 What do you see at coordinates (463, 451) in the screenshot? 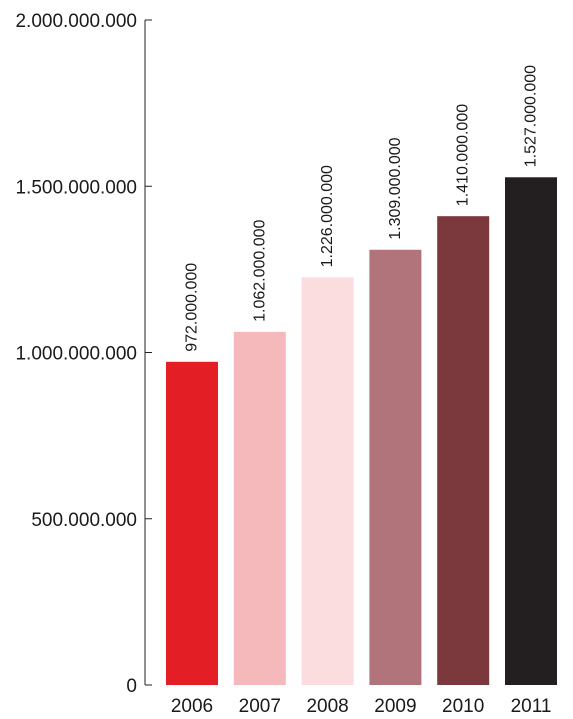
I see `bar-2010` at bounding box center [463, 451].